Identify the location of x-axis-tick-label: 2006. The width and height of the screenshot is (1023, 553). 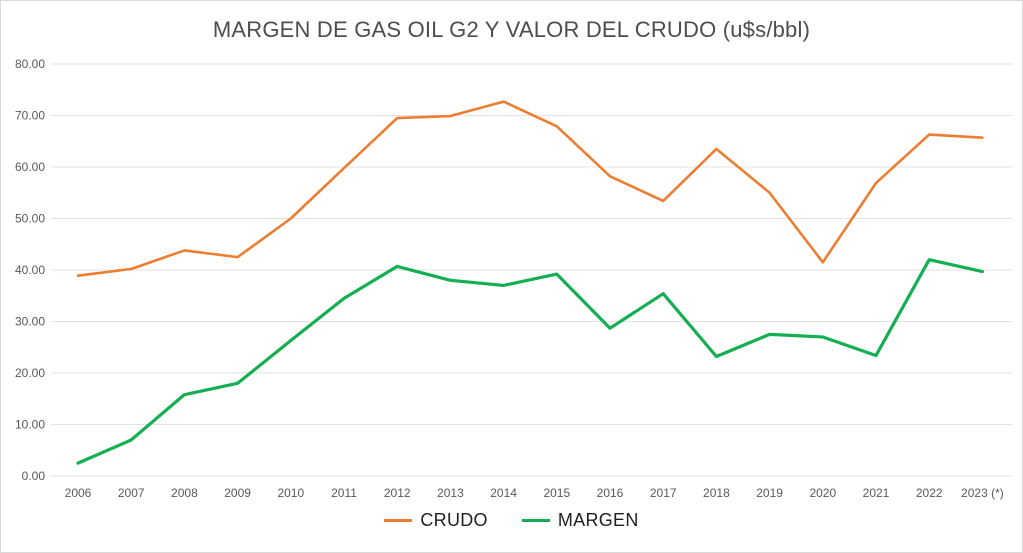
(78, 493).